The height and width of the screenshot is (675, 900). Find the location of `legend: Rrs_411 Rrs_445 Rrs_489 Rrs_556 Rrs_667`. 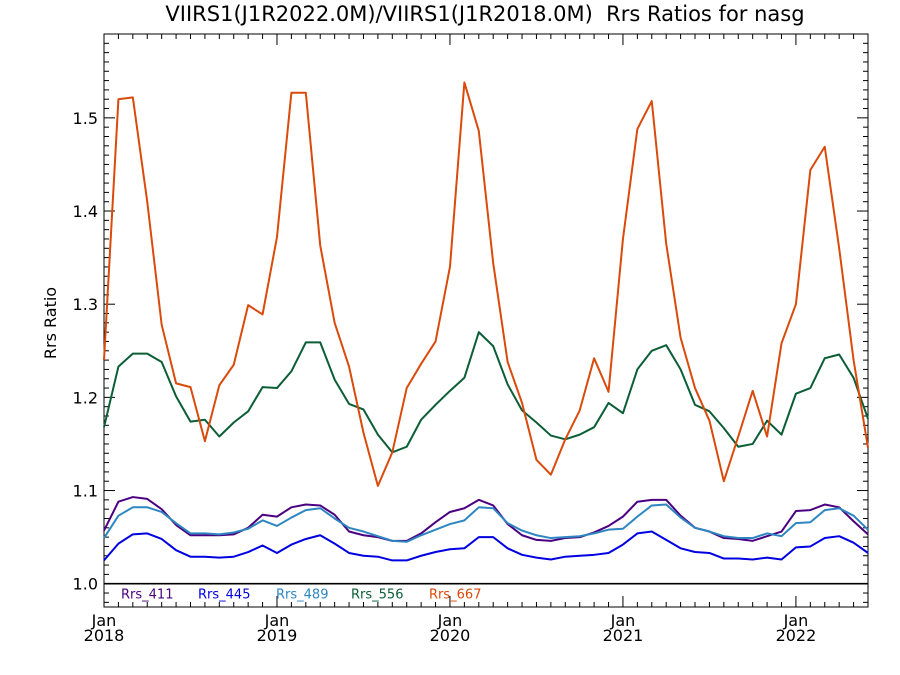

legend: Rrs_411 Rrs_445 Rrs_489 Rrs_556 Rrs_667 is located at coordinates (301, 595).